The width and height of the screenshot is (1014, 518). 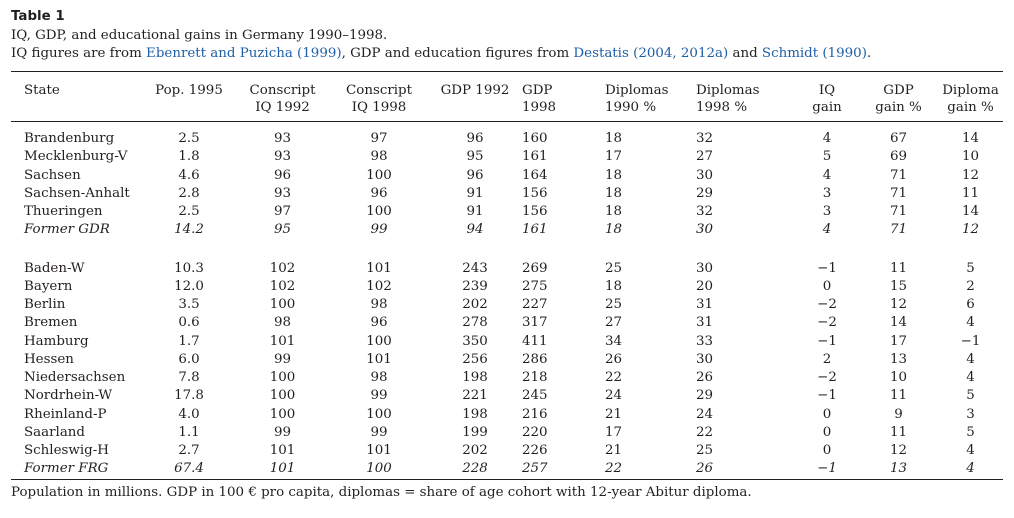 I want to click on cell-pop-1995: 2.7, so click(x=189, y=450).